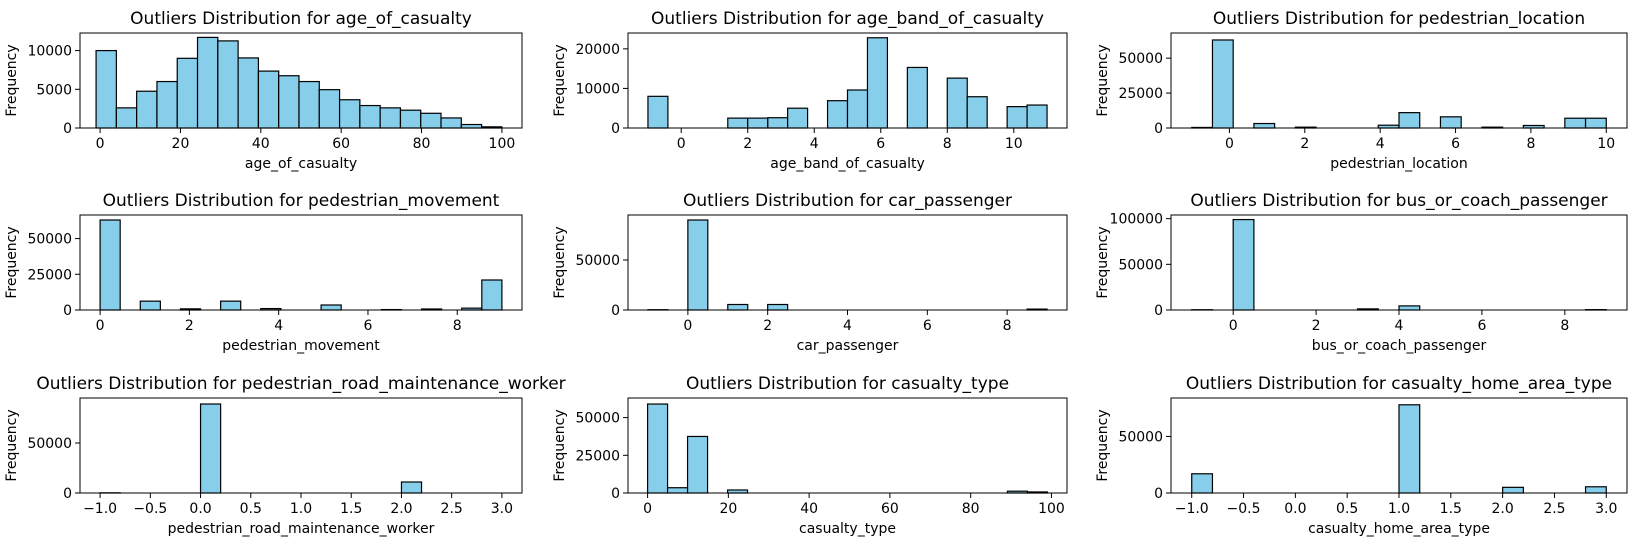 The height and width of the screenshot is (545, 1628). What do you see at coordinates (54, 90) in the screenshot?
I see `y-tick-label: 5000` at bounding box center [54, 90].